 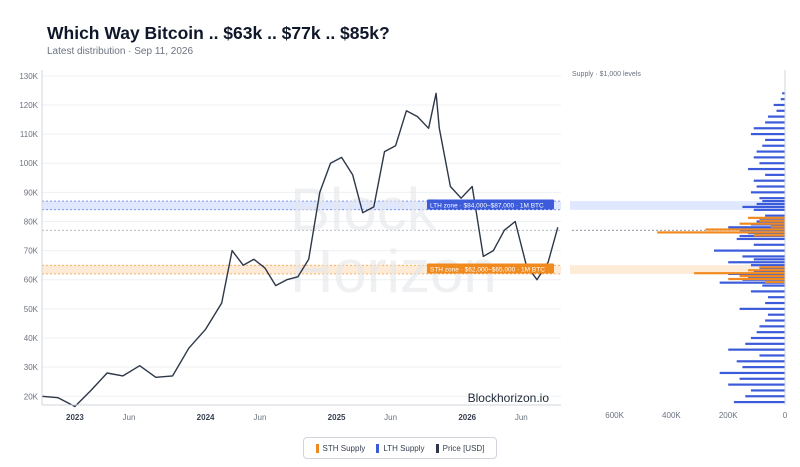 What do you see at coordinates (31, 280) in the screenshot?
I see `y-tick-label: 60K` at bounding box center [31, 280].